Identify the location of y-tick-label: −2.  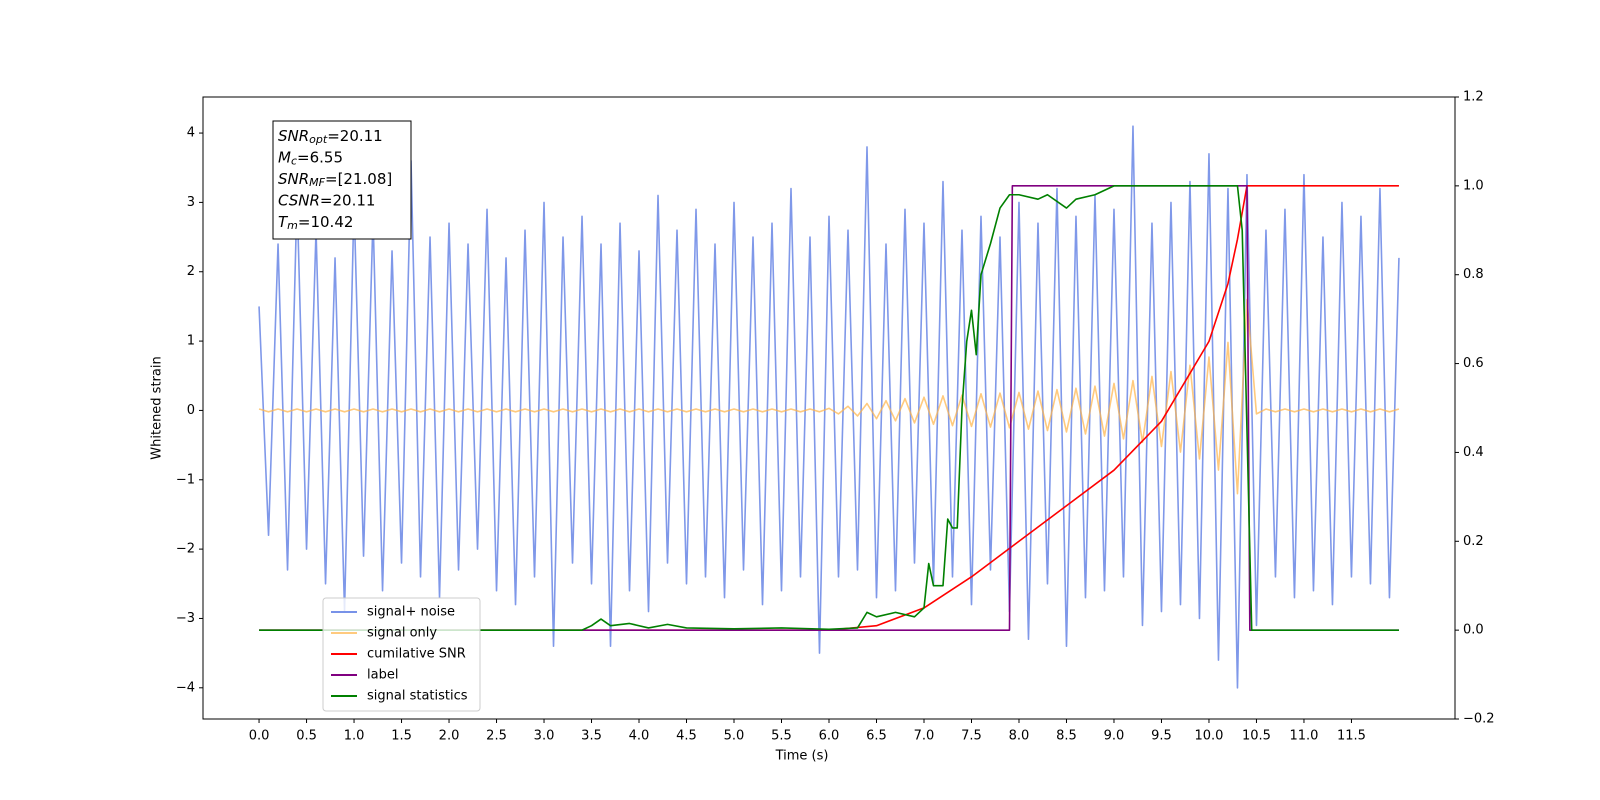
(185, 549).